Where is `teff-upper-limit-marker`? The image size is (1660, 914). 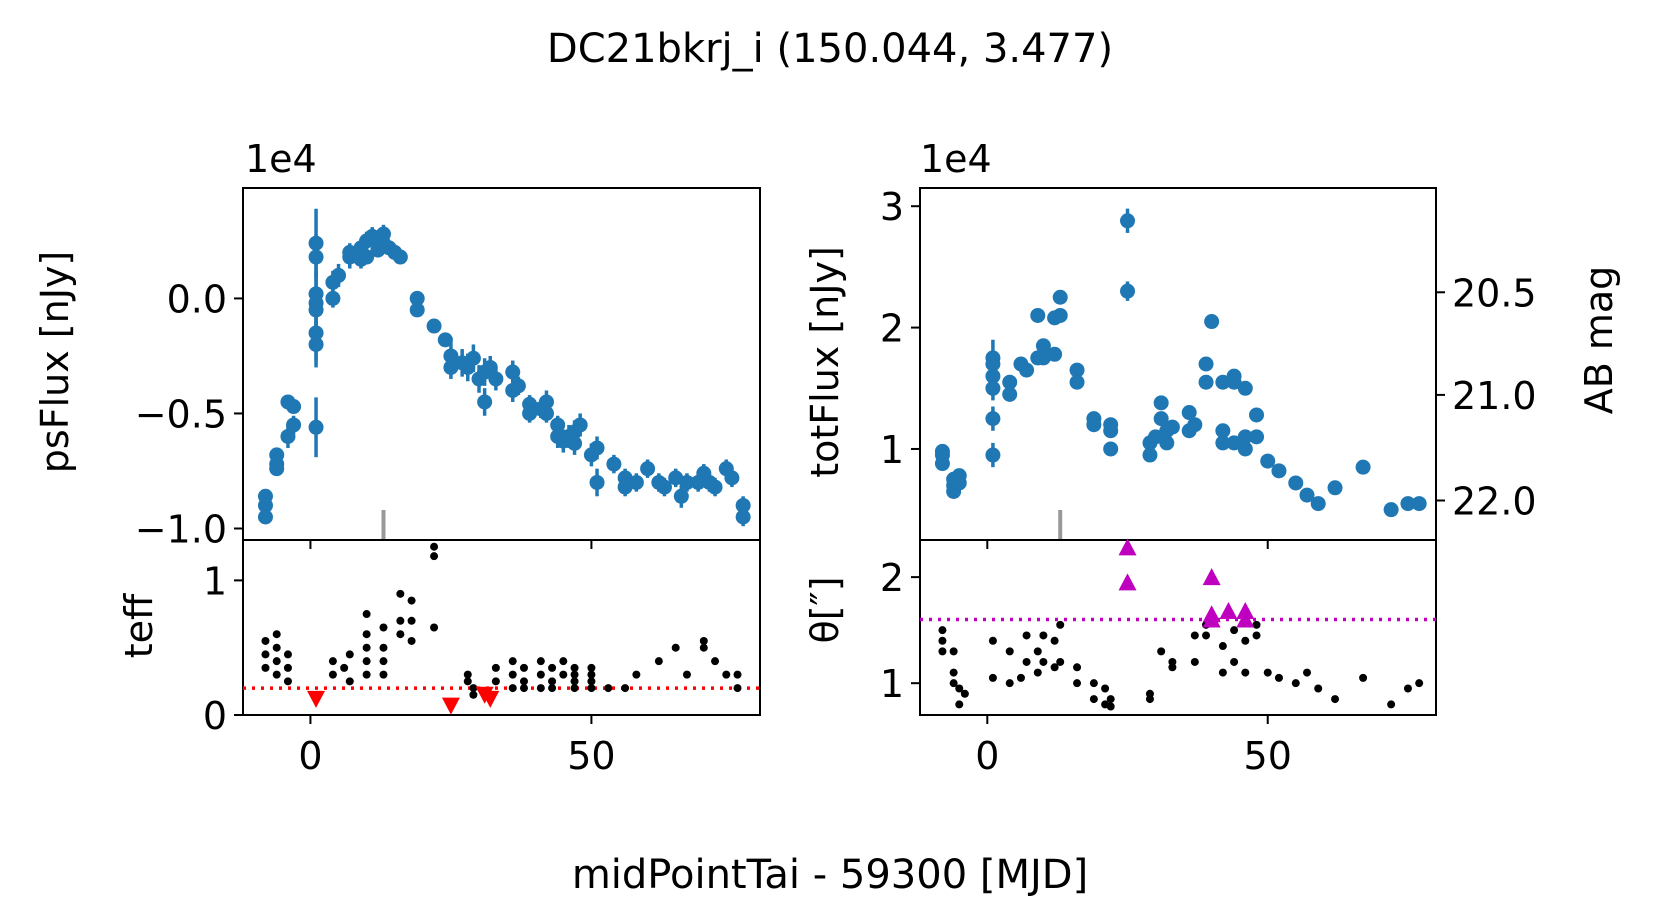
teff-upper-limit-marker is located at coordinates (450, 706).